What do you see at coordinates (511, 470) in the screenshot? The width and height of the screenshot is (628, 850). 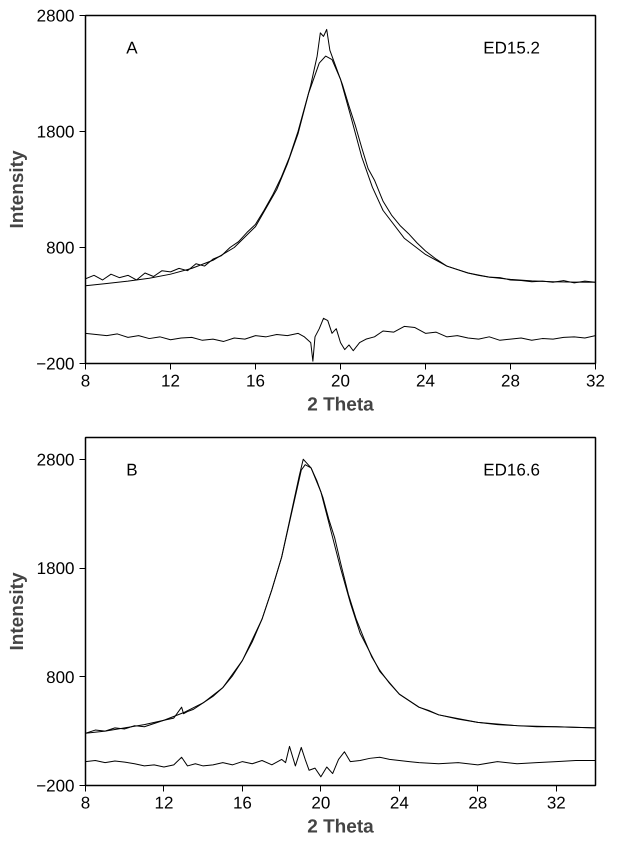 I see `annotation: ED16.6` at bounding box center [511, 470].